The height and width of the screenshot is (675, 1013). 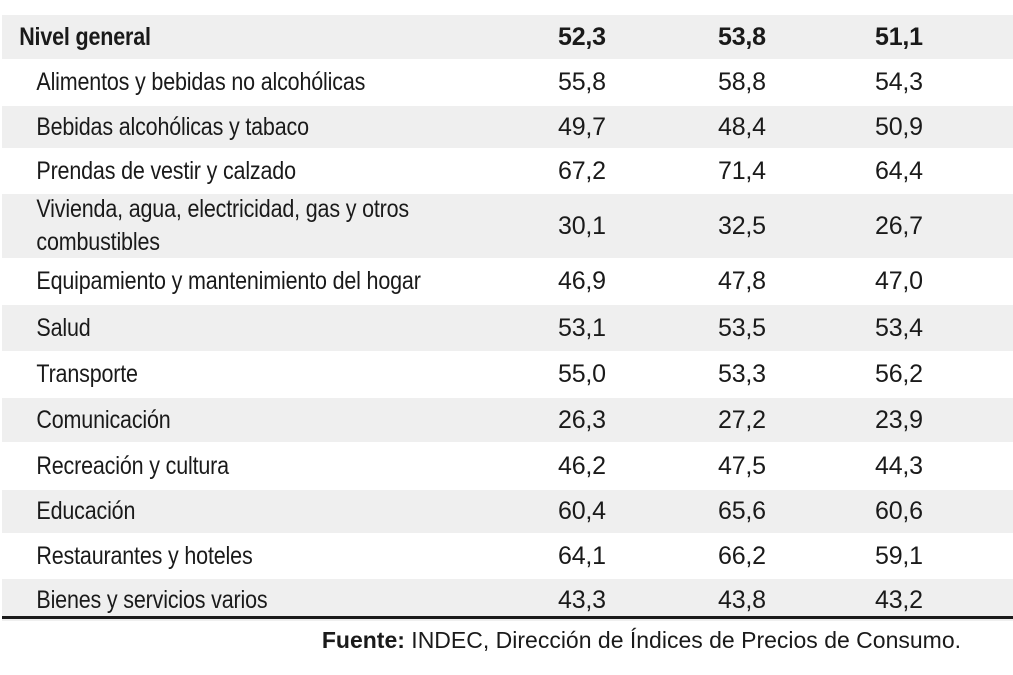 What do you see at coordinates (742, 599) in the screenshot?
I see `row-value-2: 43,8` at bounding box center [742, 599].